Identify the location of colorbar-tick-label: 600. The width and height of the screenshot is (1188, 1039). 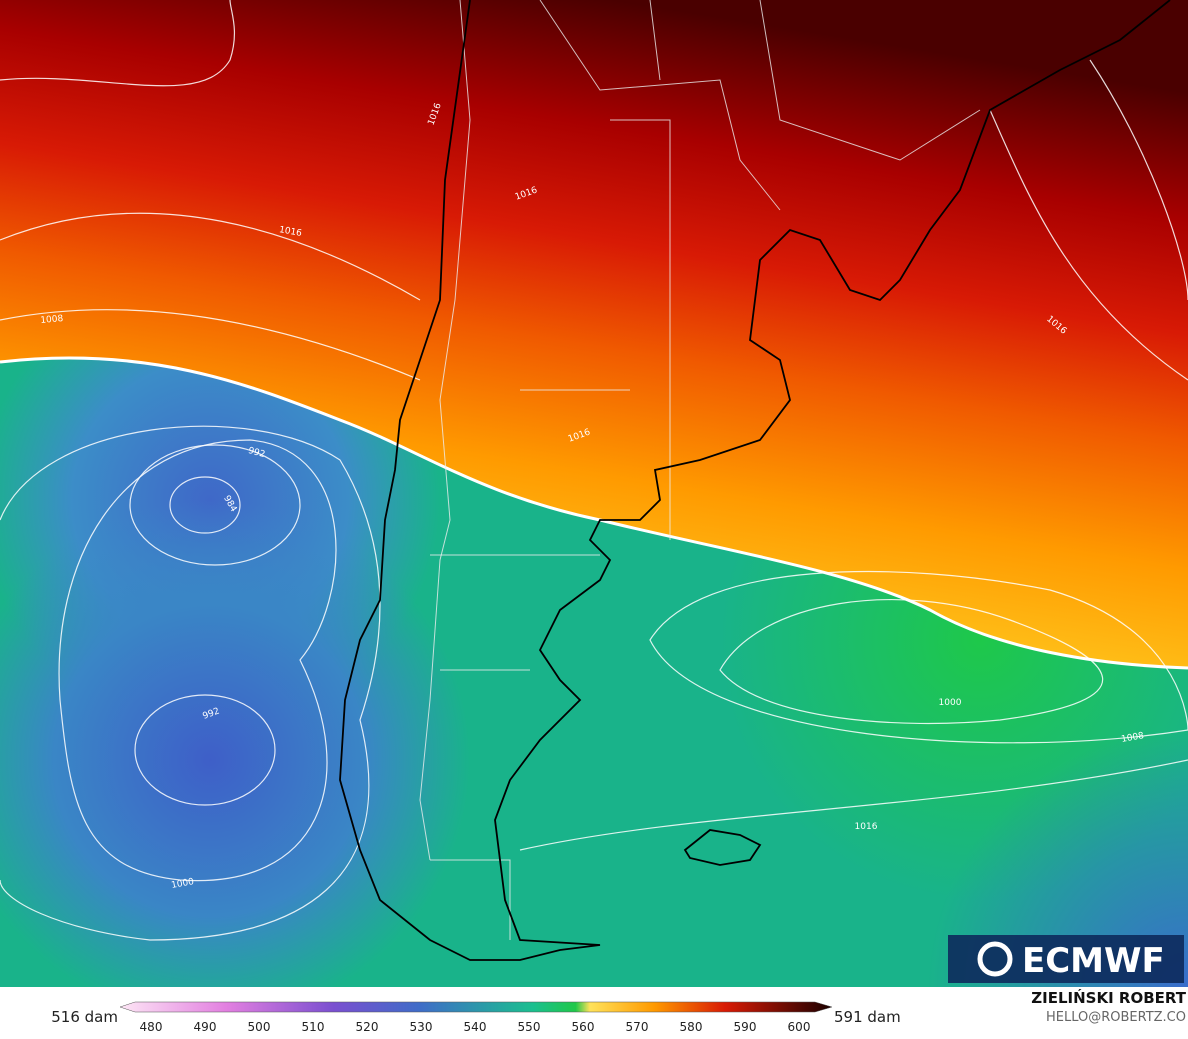
(799, 1027).